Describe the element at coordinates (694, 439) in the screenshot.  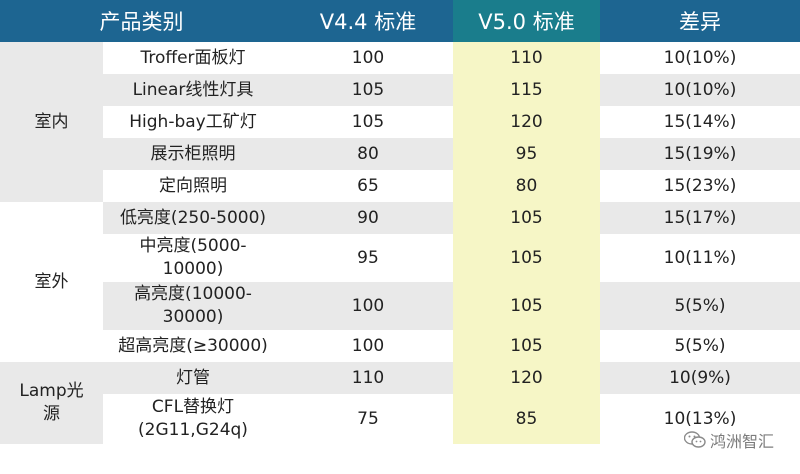
I see `wechat-icon` at that location.